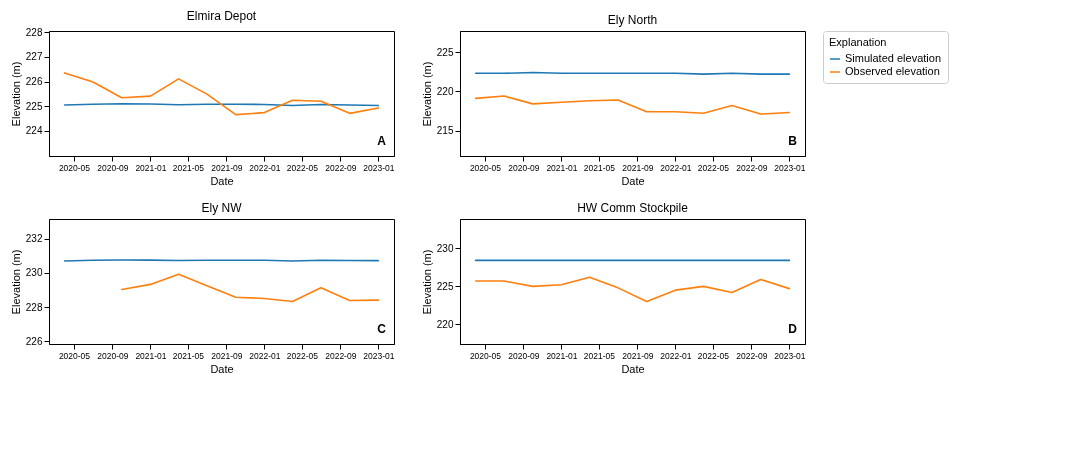 The height and width of the screenshot is (450, 1070). What do you see at coordinates (445, 131) in the screenshot?
I see `y-tick-label: 215` at bounding box center [445, 131].